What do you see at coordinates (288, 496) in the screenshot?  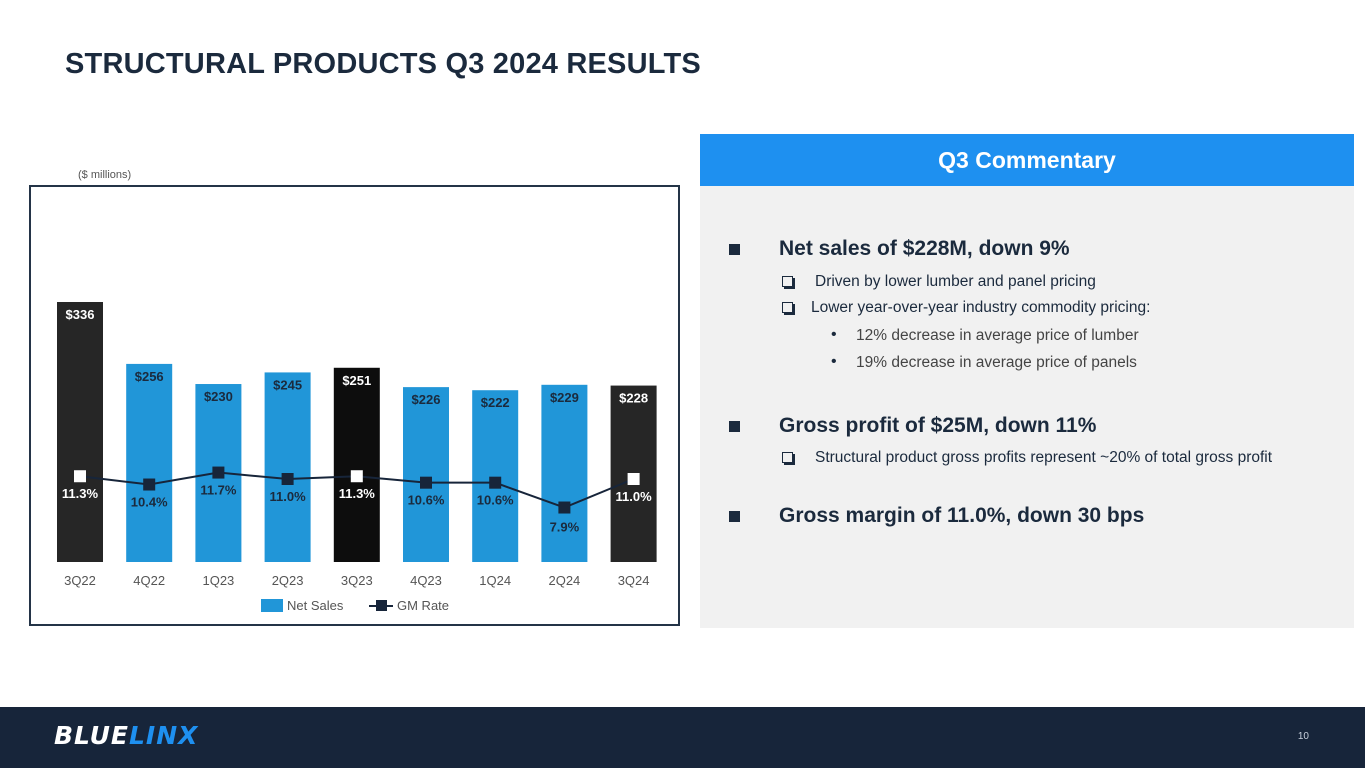 I see `gm-label-2Q23: 11.0%` at bounding box center [288, 496].